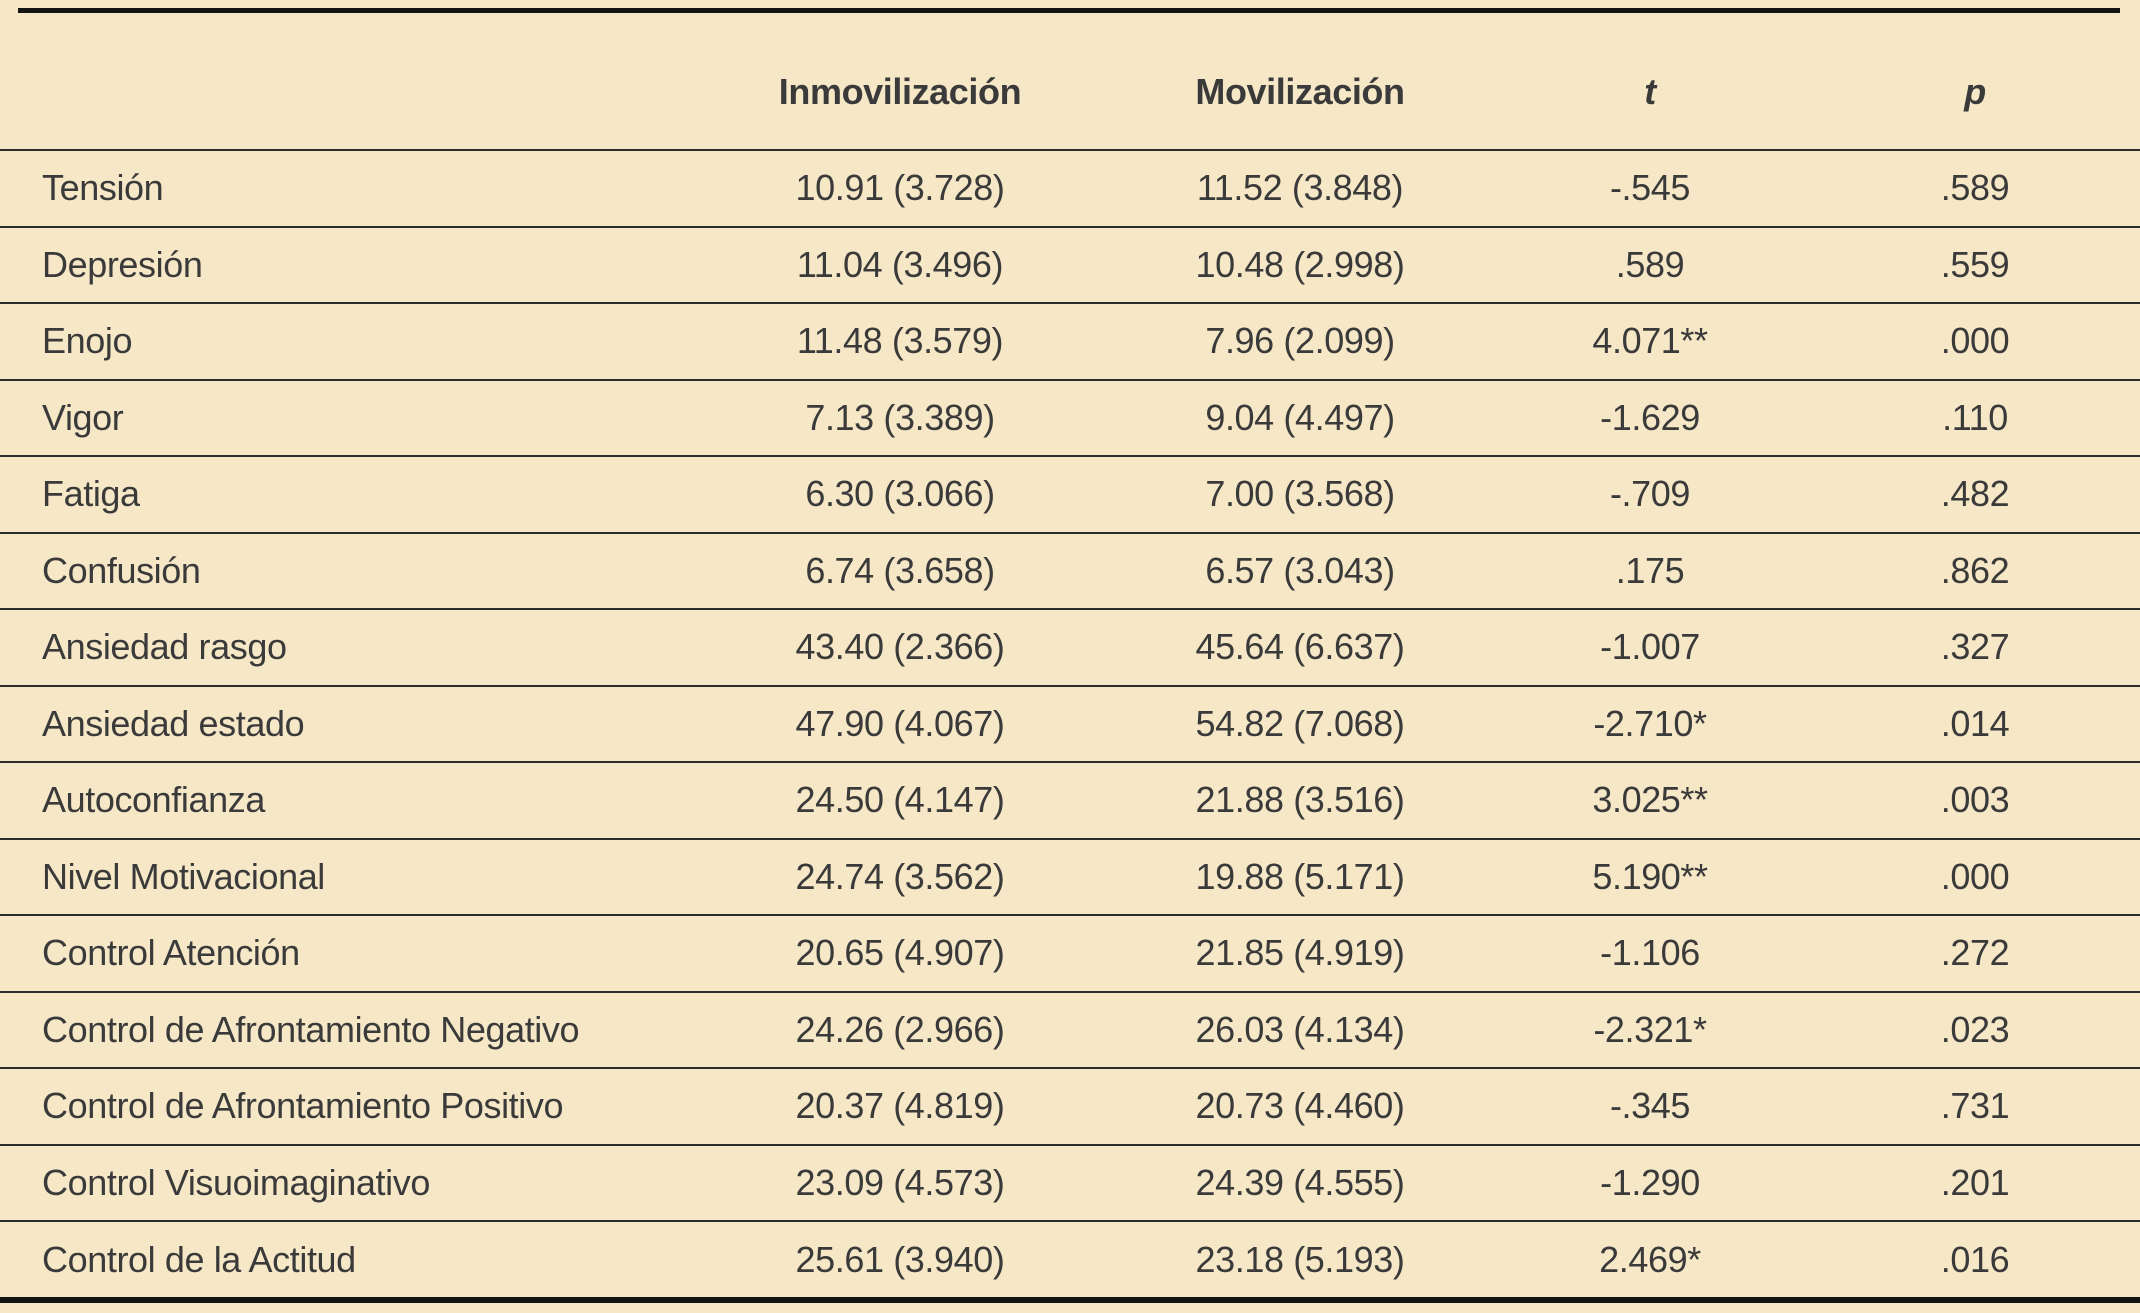 The width and height of the screenshot is (2140, 1313). I want to click on t-value: -.709, so click(1650, 494).